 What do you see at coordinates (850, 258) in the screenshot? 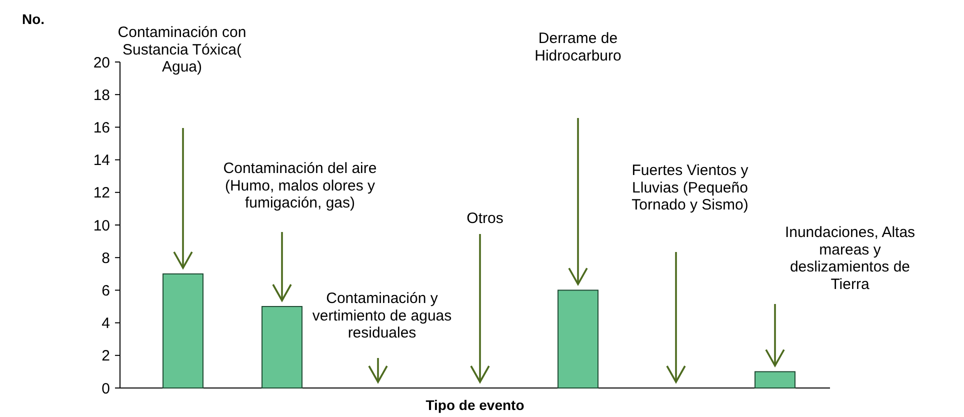
I see `annotation: Inundaciones, Altas mareas y deslizamientos de Tierra` at bounding box center [850, 258].